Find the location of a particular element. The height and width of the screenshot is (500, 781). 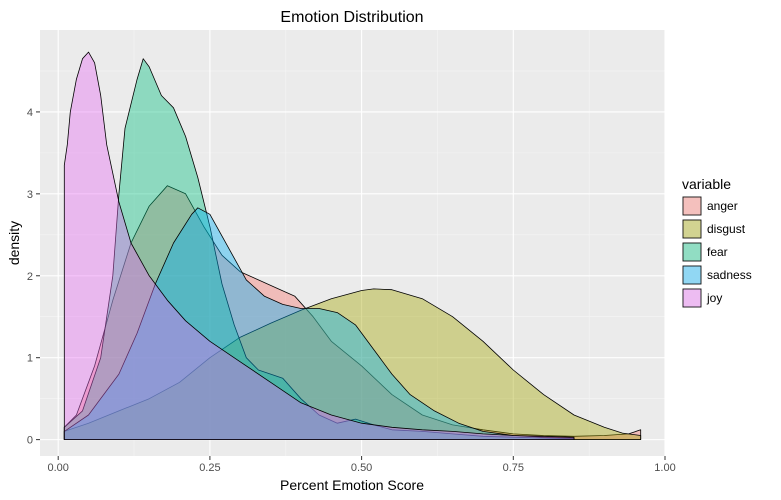

x-tick-label: 0.75 is located at coordinates (513, 468).